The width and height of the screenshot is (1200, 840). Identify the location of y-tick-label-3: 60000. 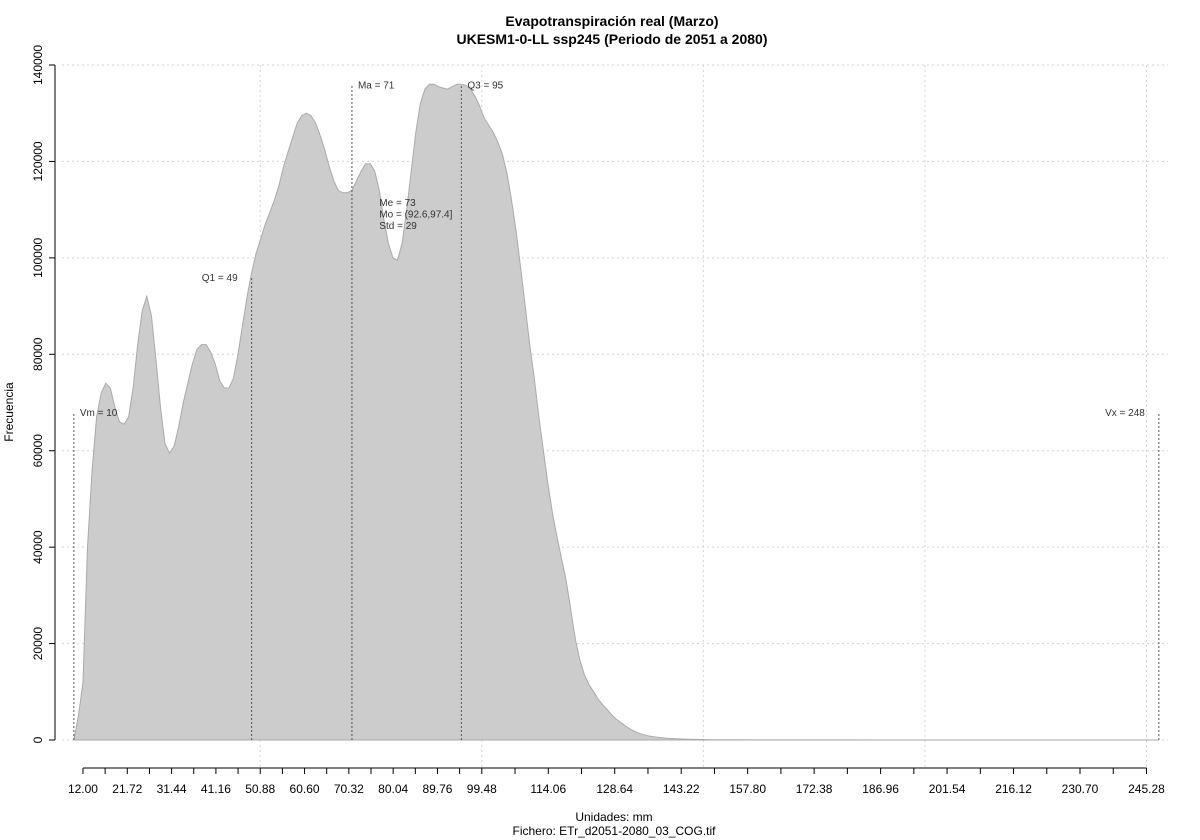
(38, 451).